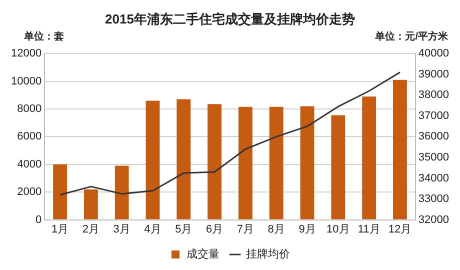 This screenshot has height=270, width=460. What do you see at coordinates (215, 229) in the screenshot?
I see `x-tick-label: 6月` at bounding box center [215, 229].